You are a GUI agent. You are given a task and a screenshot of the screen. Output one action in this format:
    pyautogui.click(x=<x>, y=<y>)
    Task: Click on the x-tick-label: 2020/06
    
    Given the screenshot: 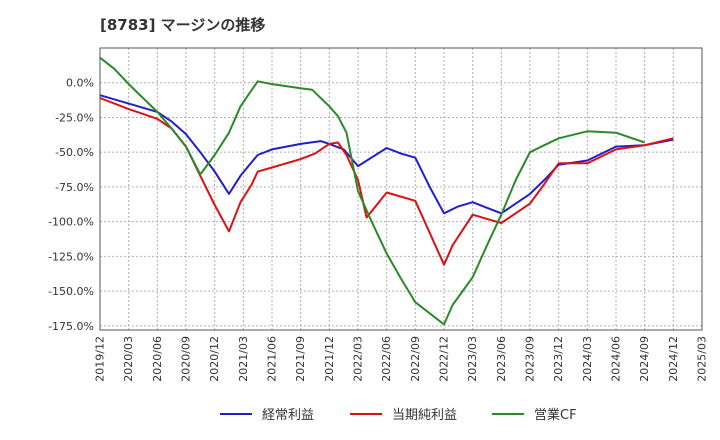 What is the action you would take?
    pyautogui.click(x=157, y=359)
    